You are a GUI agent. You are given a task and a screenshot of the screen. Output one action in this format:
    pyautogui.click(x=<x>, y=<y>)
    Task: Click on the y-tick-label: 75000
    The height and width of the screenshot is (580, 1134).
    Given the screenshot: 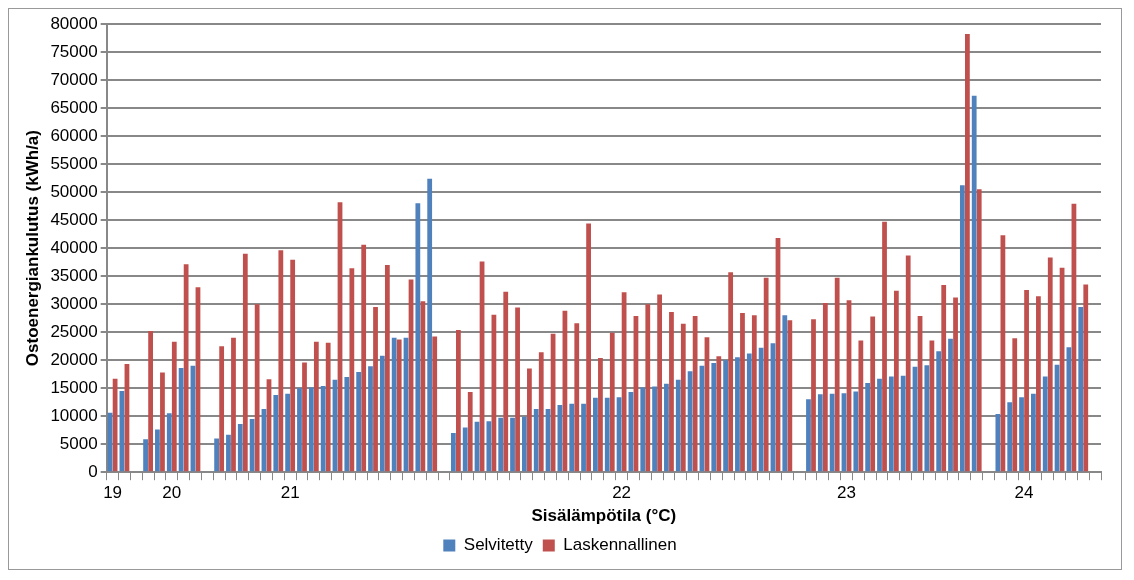 What is the action you would take?
    pyautogui.click(x=74, y=51)
    